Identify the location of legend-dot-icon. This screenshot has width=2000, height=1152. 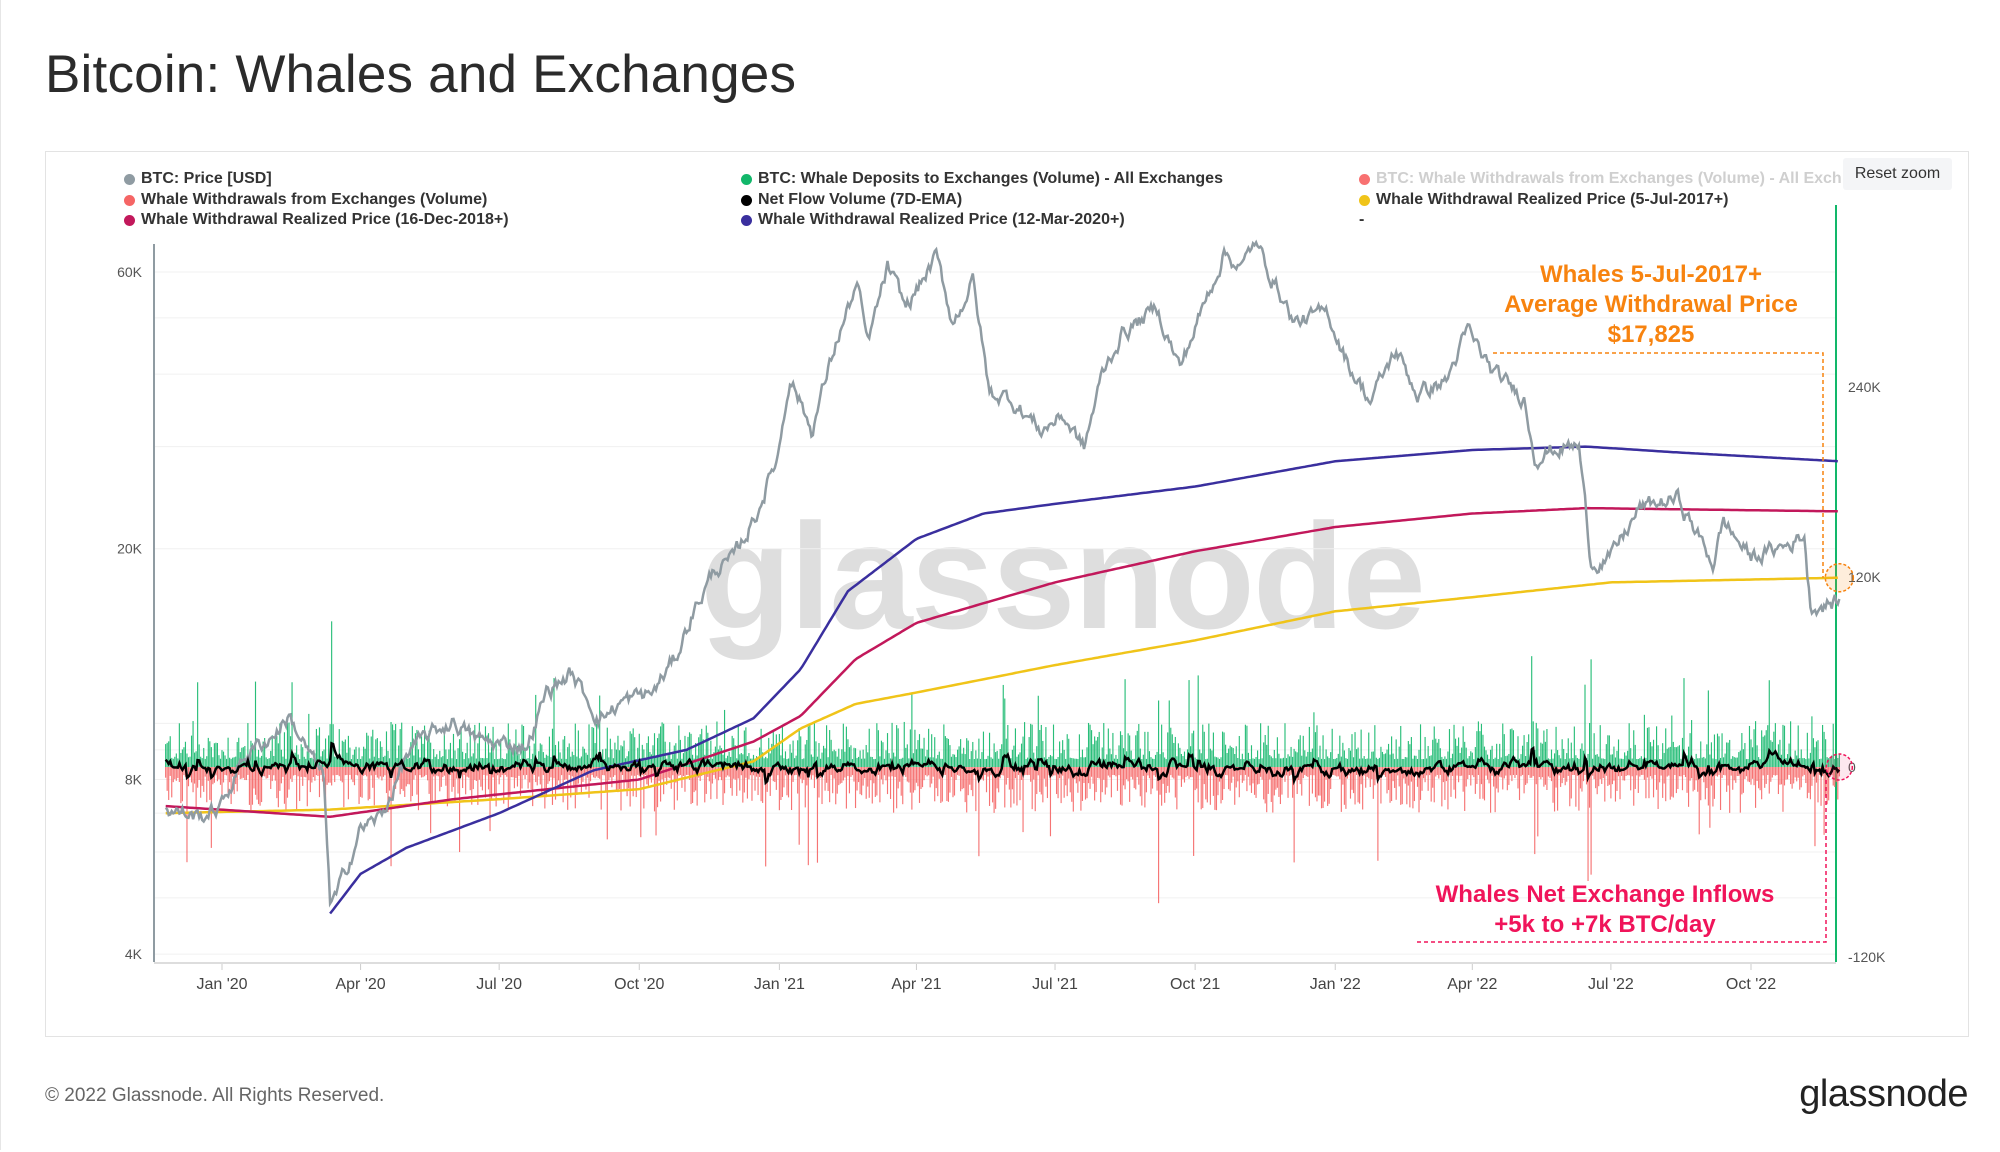
(129, 179).